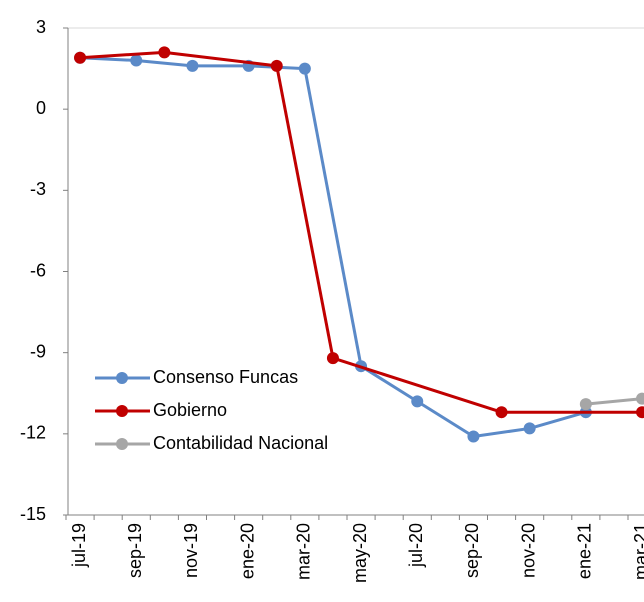 This screenshot has height=602, width=644. I want to click on y-tick-label: -9, so click(38, 351).